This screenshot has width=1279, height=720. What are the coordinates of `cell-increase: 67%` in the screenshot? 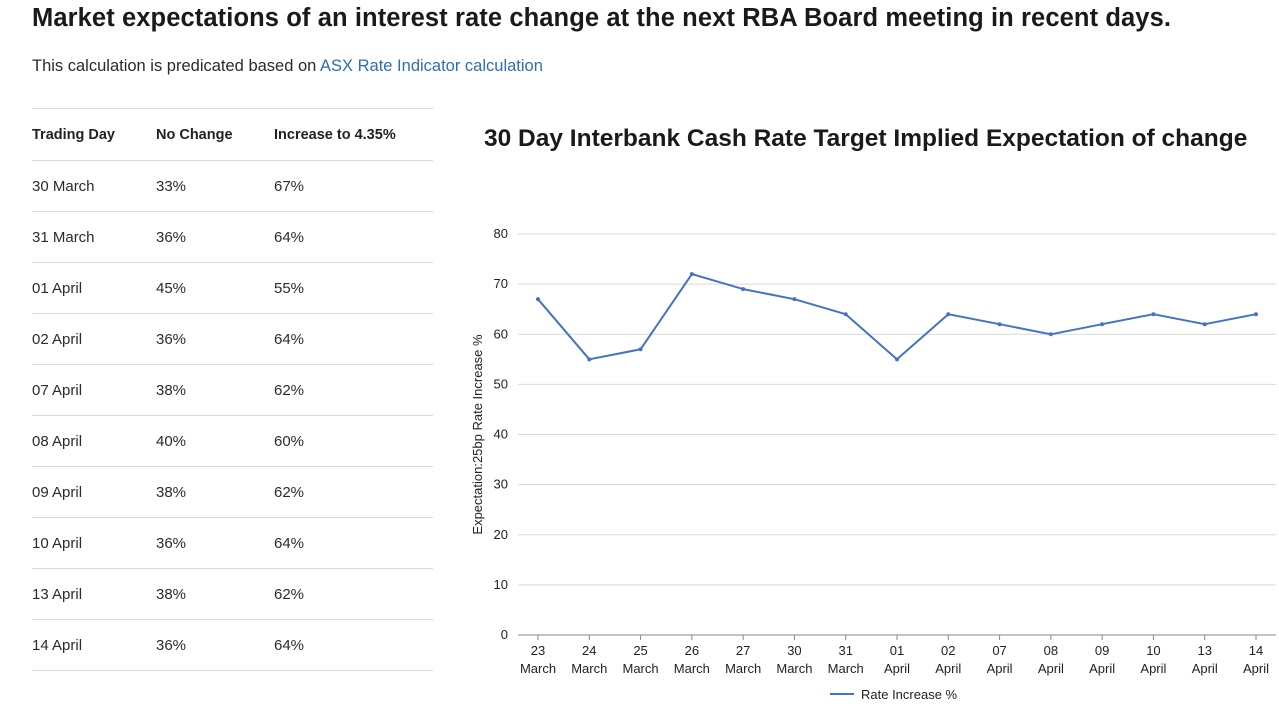 It's located at (353, 186).